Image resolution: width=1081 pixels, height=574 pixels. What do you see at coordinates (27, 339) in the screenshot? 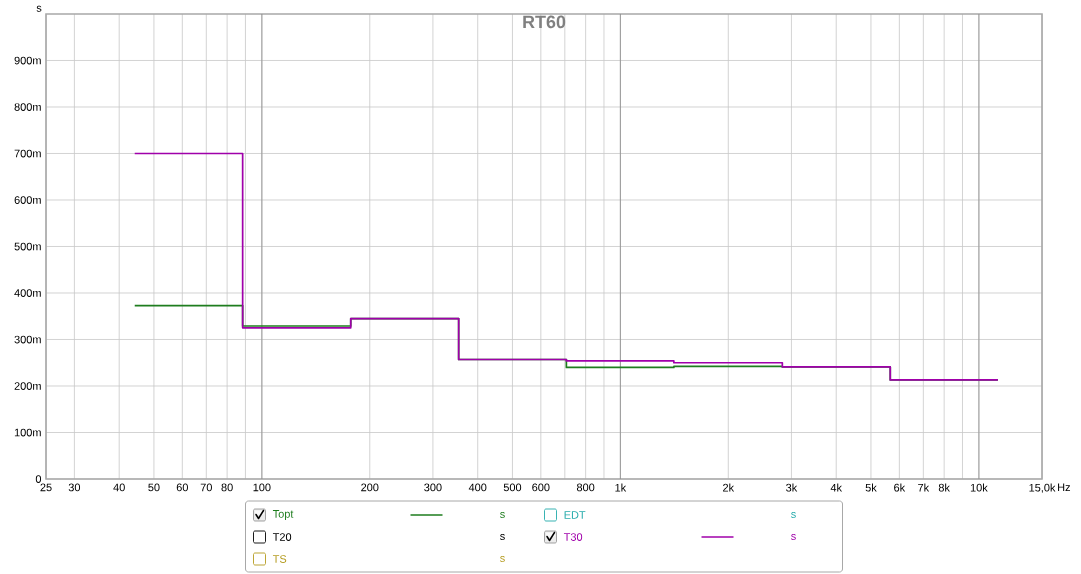
I see `y-tick-label: 300m` at bounding box center [27, 339].